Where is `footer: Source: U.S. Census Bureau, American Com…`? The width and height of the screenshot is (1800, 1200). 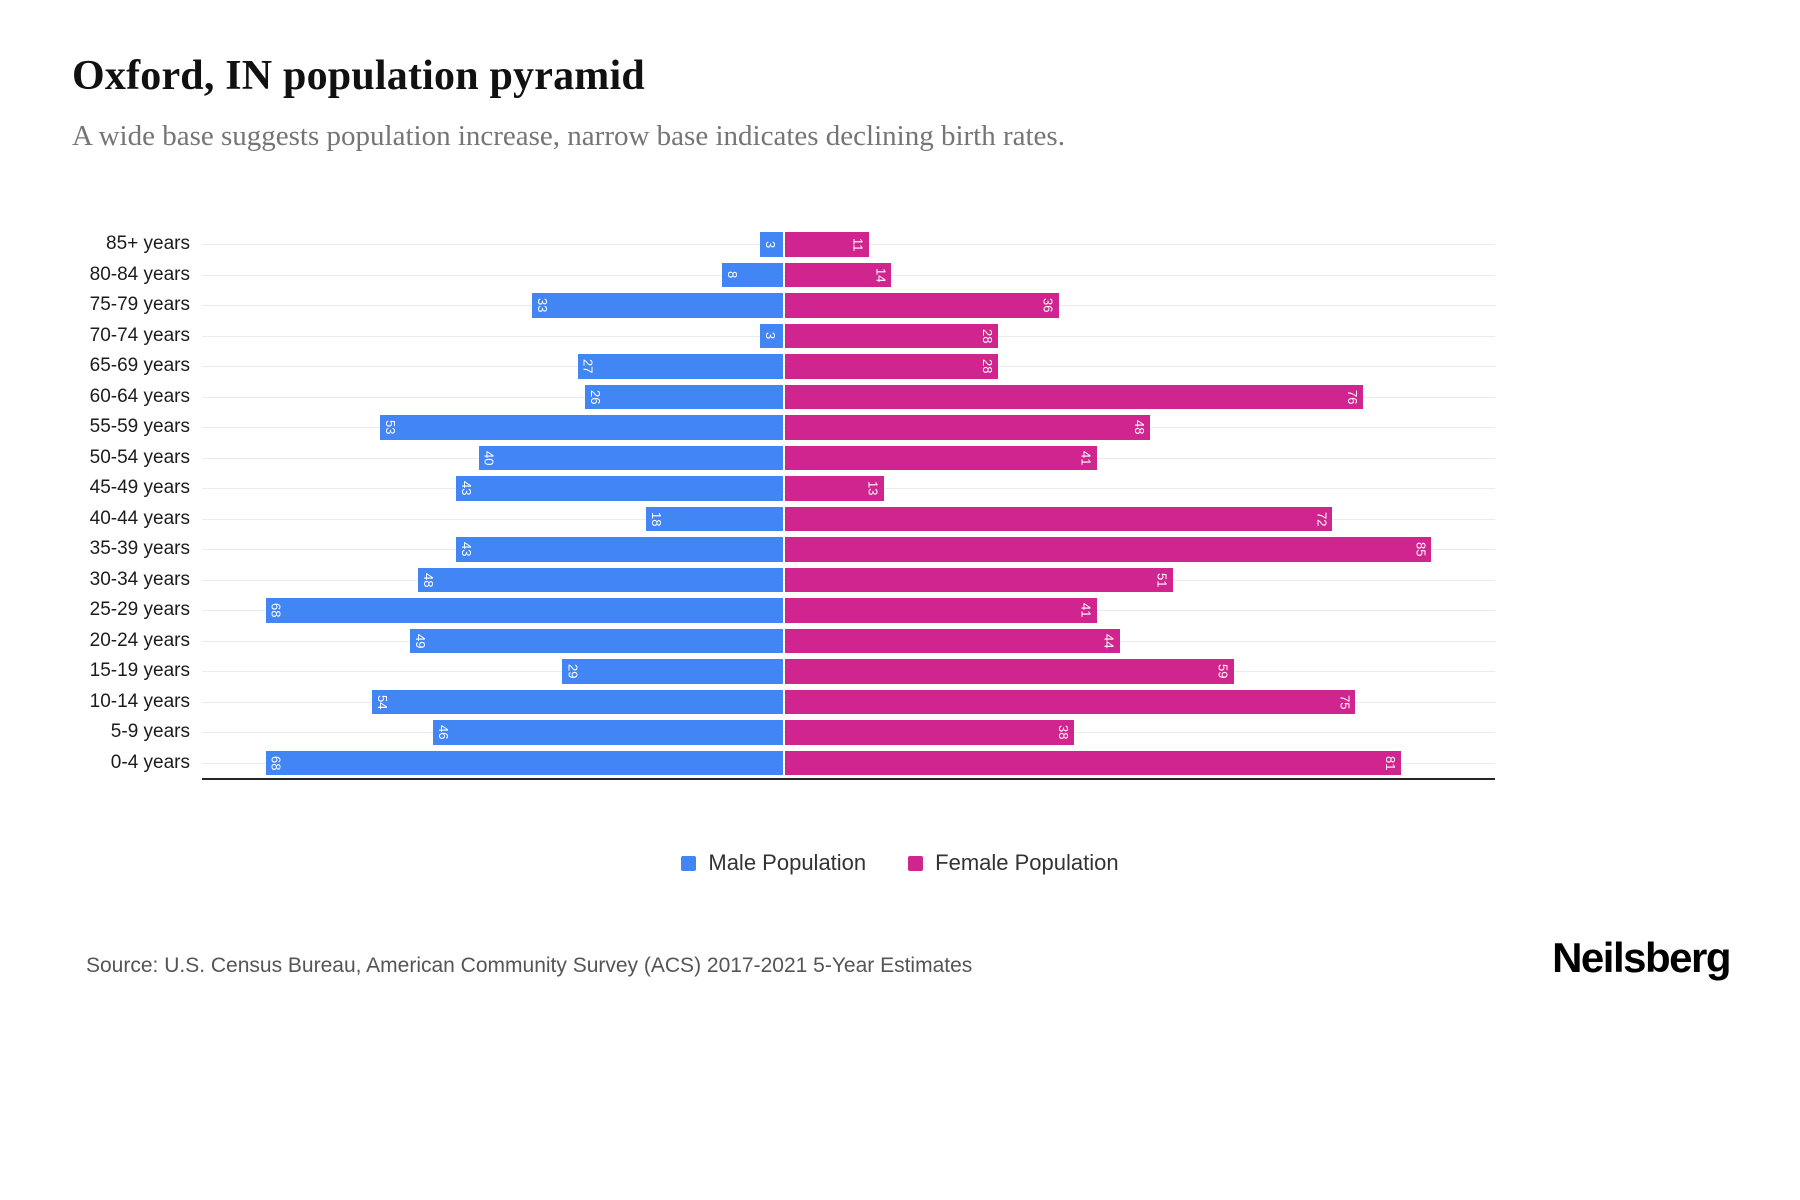
footer: Source: U.S. Census Bureau, American Com… is located at coordinates (900, 958).